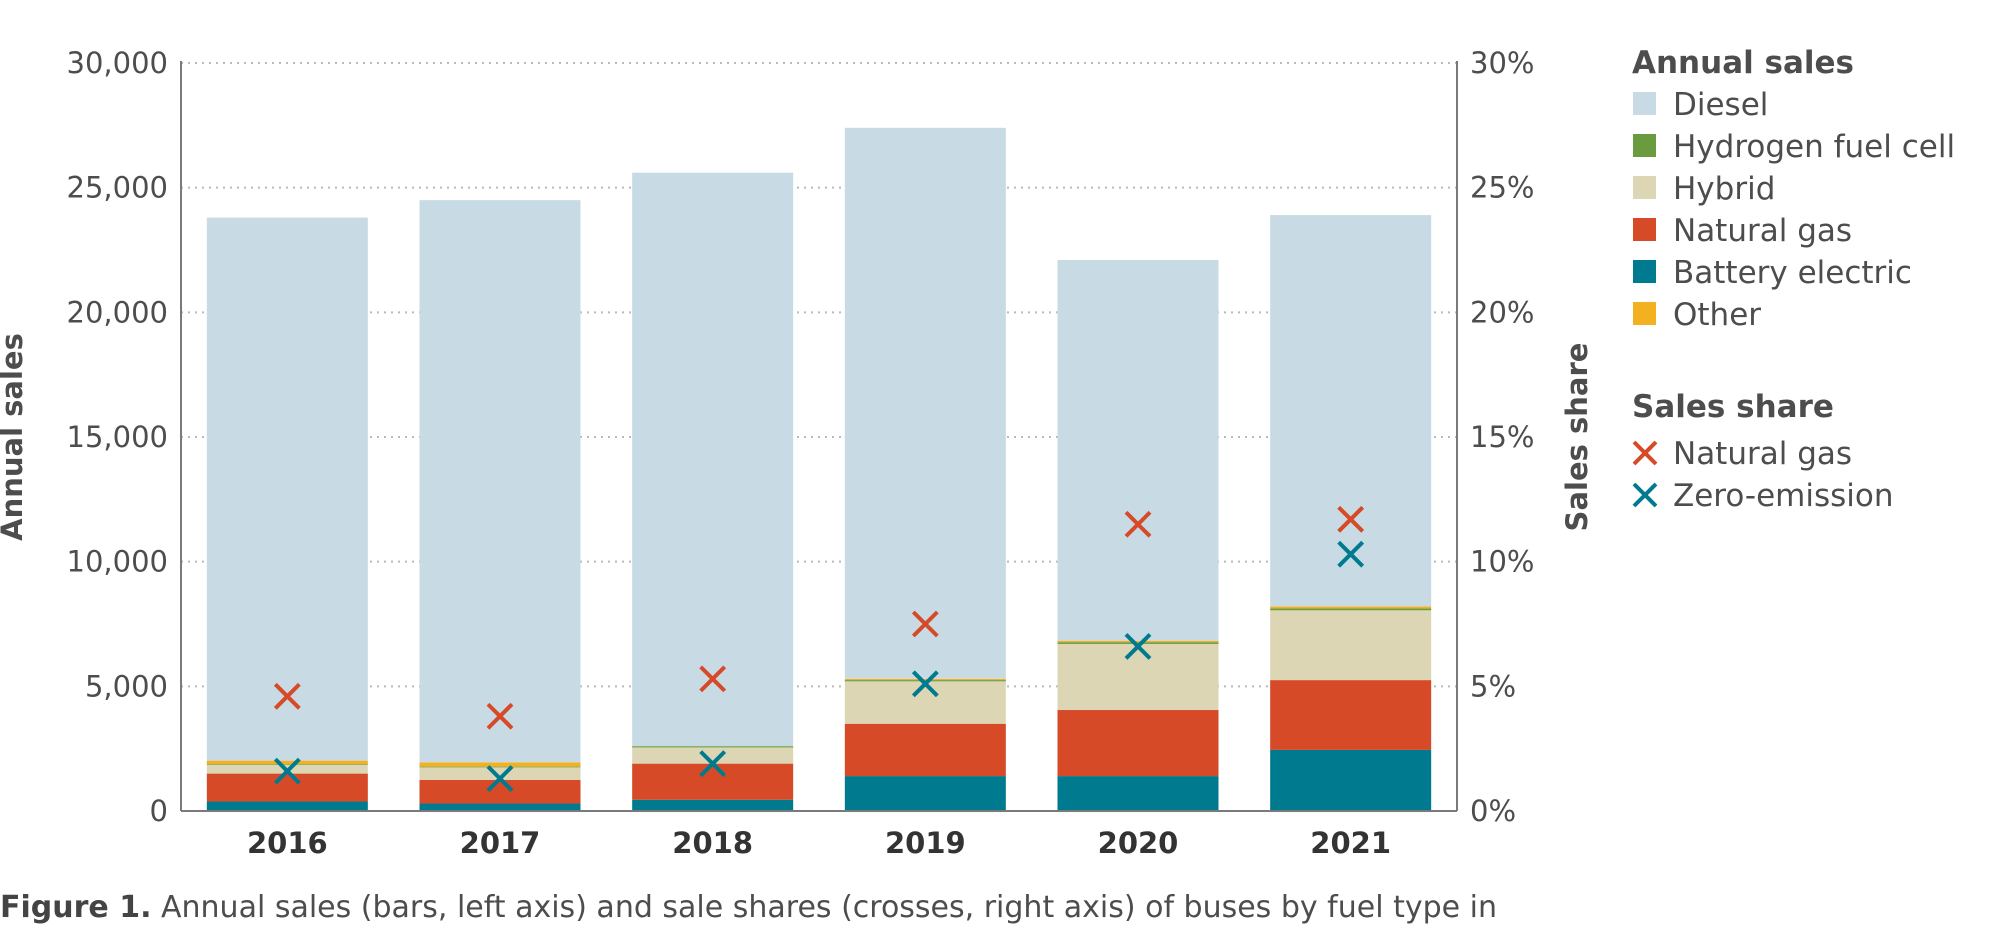 This screenshot has width=2000, height=936. I want to click on bar-battery-electric-2016, so click(287, 806).